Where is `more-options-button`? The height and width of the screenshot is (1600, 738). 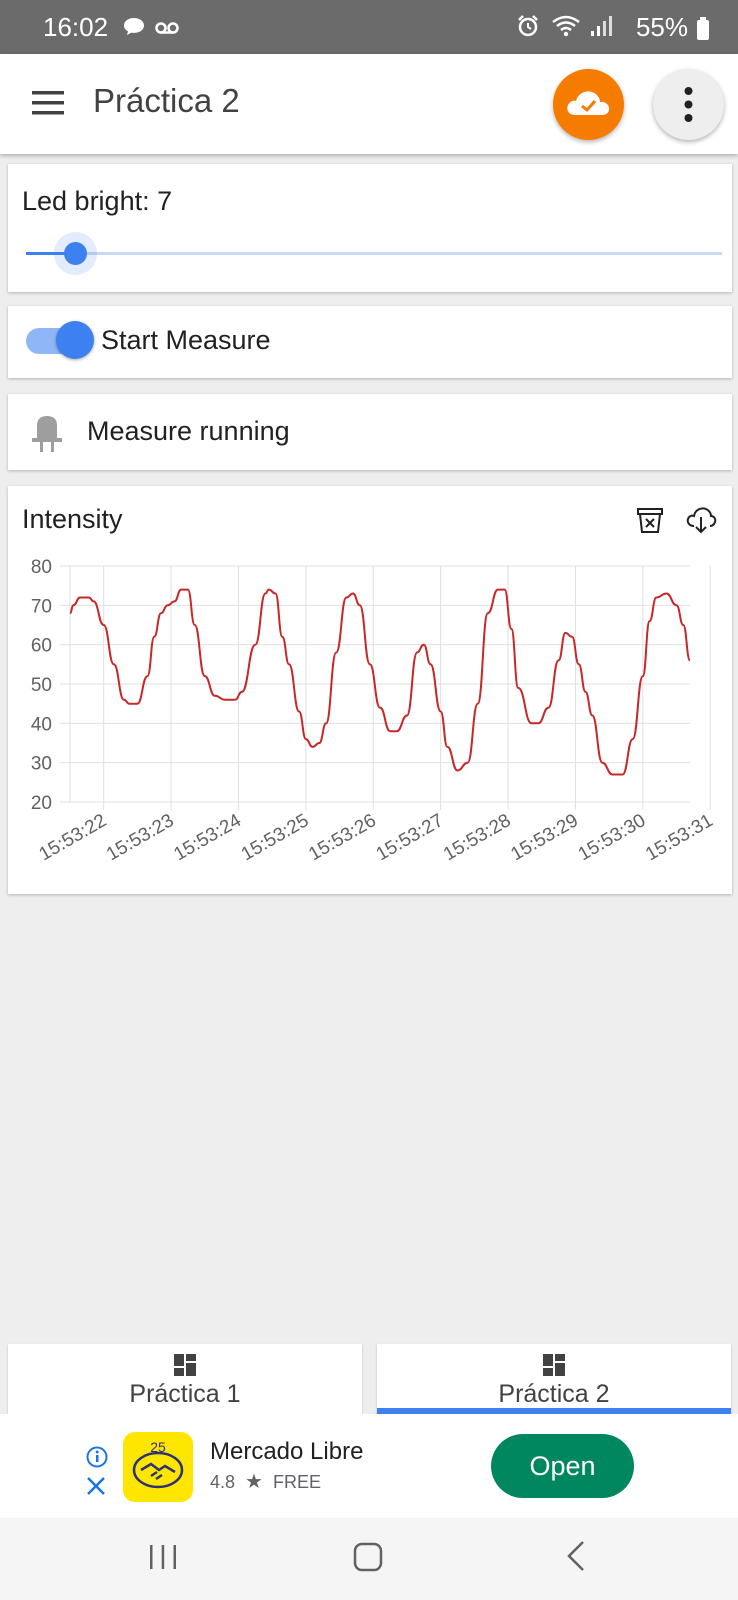 more-options-button is located at coordinates (688, 104).